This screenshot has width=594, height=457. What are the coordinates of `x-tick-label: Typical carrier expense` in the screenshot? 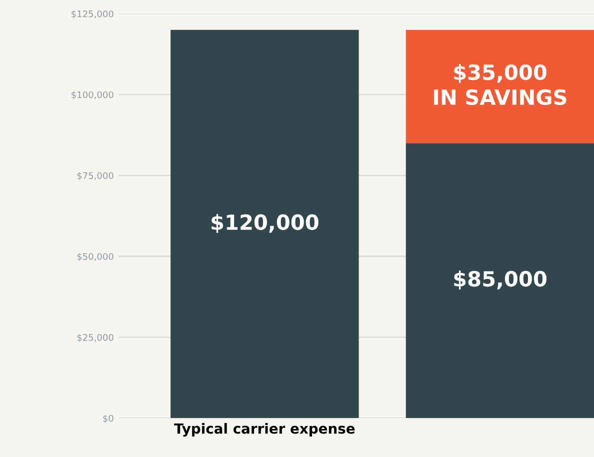 It's located at (264, 430).